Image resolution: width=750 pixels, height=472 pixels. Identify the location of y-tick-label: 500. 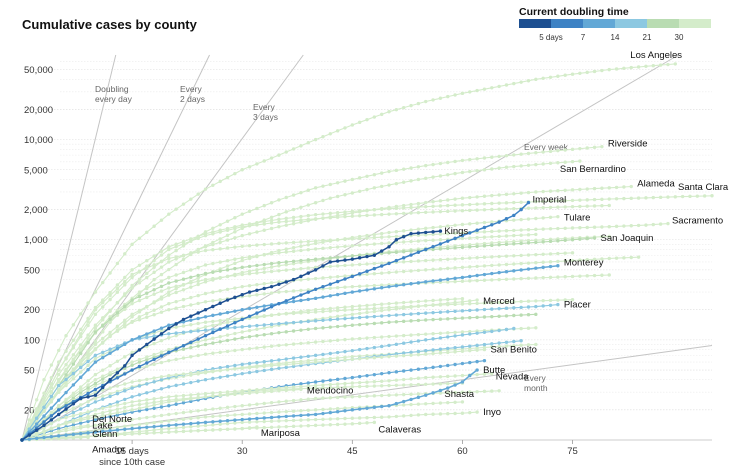
(32, 270).